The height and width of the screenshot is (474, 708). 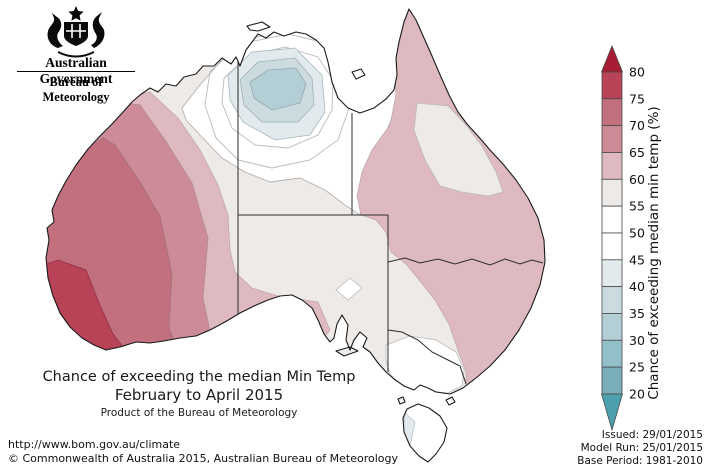 I want to click on legend-arrow-bottom, so click(x=612, y=412).